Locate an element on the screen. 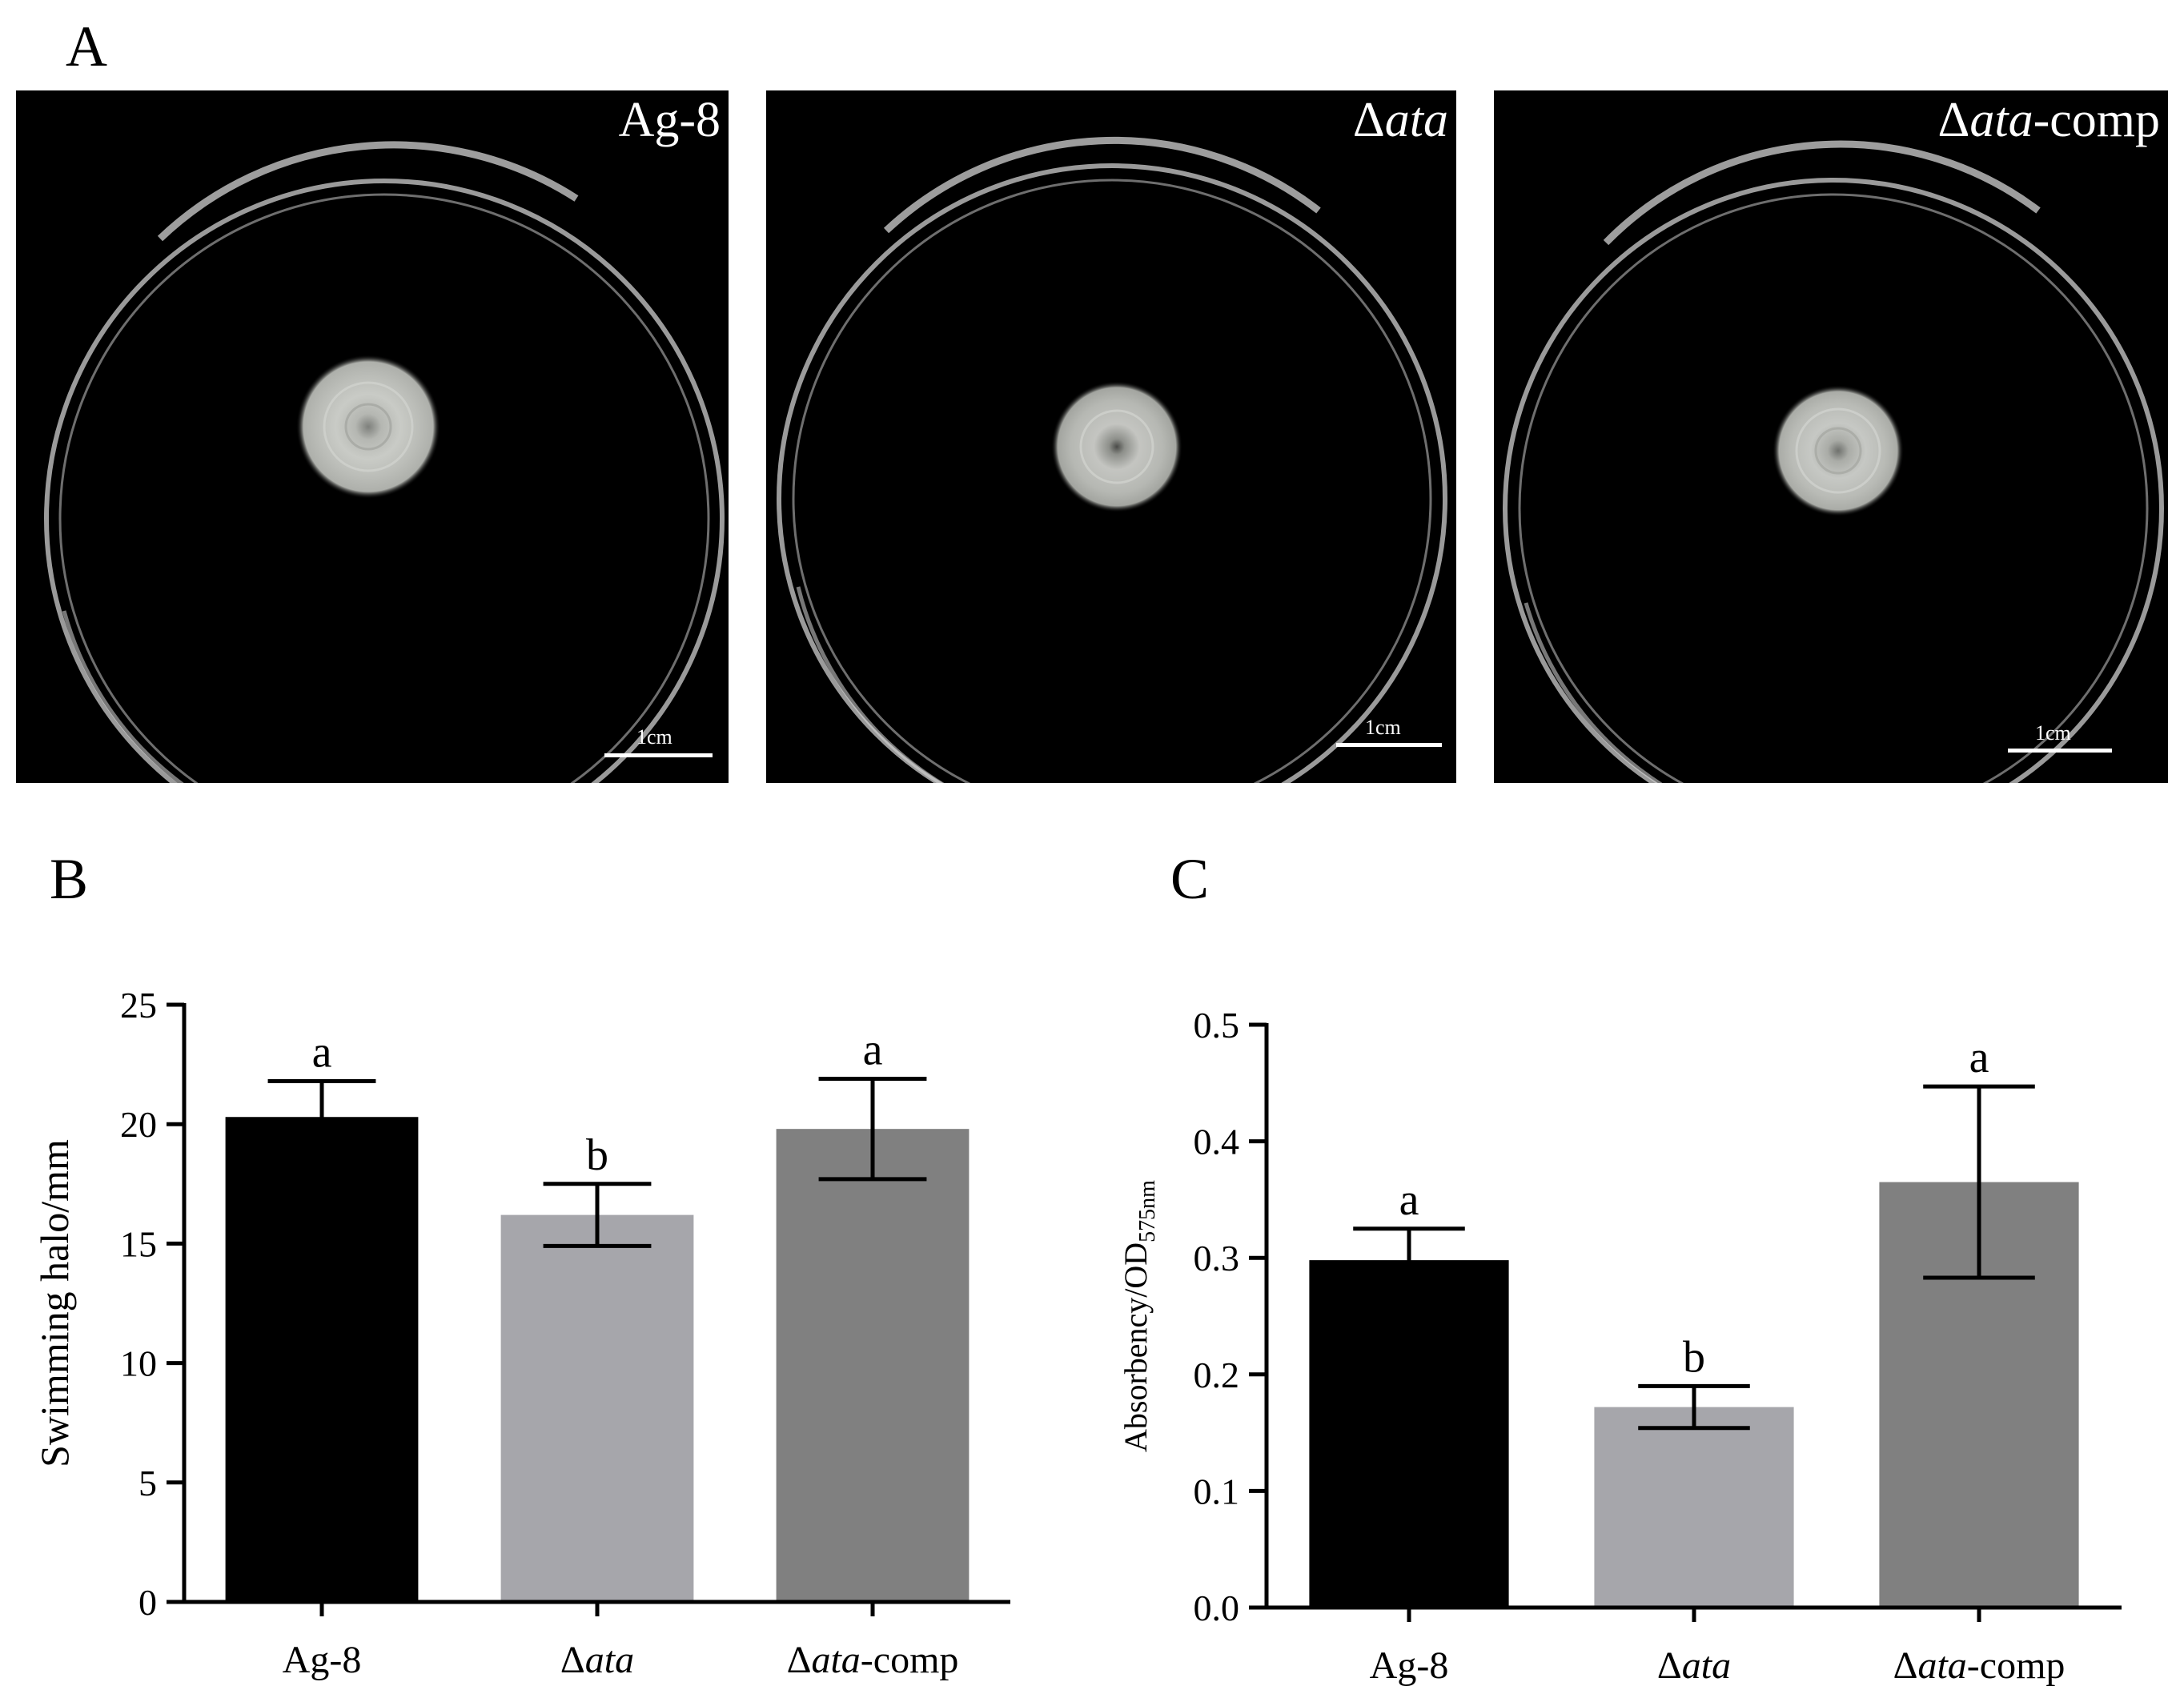  y-tick-label-0: 0 is located at coordinates (148, 1602).